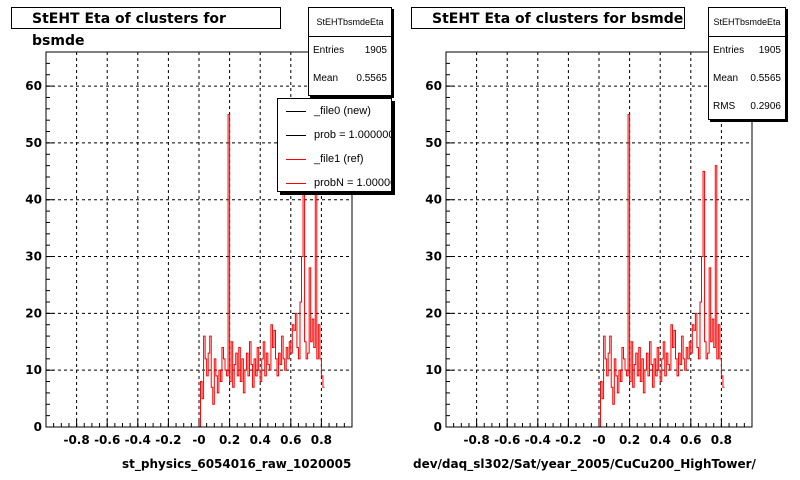  What do you see at coordinates (729, 50) in the screenshot?
I see `right-stats-entries-label: Entries` at bounding box center [729, 50].